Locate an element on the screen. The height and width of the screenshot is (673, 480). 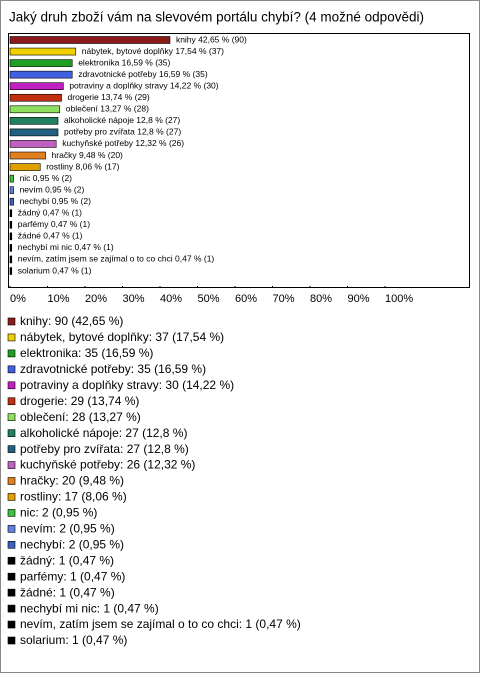
legend-label: drogerie: 29 (13,74 %) is located at coordinates (79, 401).